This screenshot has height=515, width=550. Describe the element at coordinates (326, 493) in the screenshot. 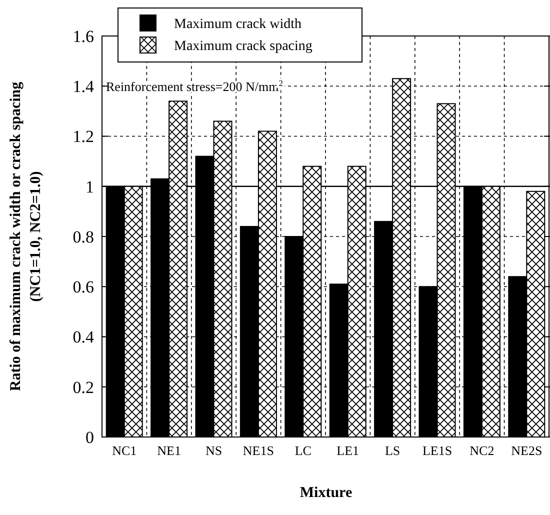

I see `x-axis-title: Mixture` at that location.